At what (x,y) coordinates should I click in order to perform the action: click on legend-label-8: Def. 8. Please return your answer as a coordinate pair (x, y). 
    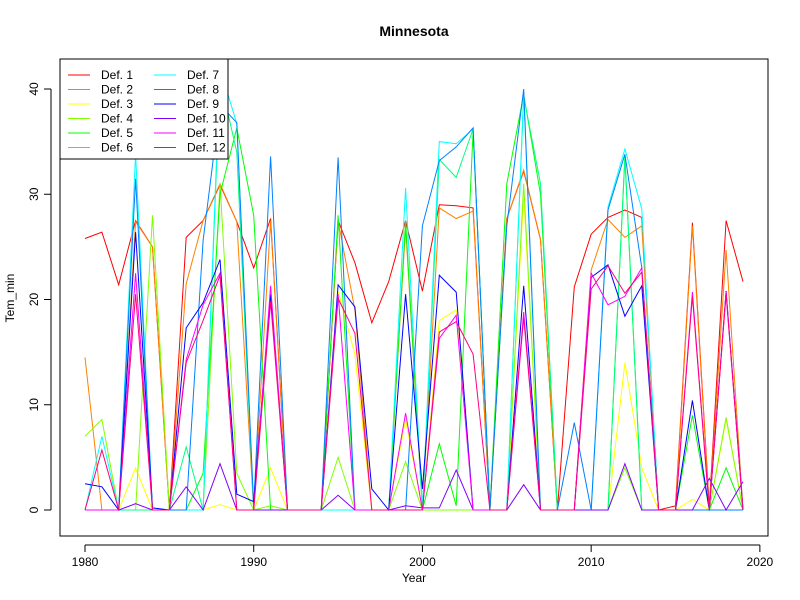
    Looking at the image, I should click on (203, 90).